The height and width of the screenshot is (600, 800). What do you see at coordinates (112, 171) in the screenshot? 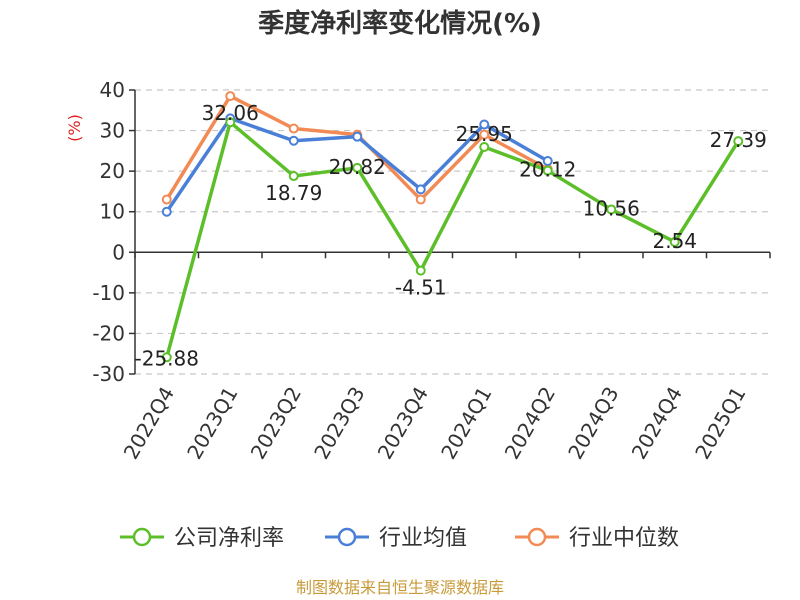
I see `y-tick-label: 20` at bounding box center [112, 171].